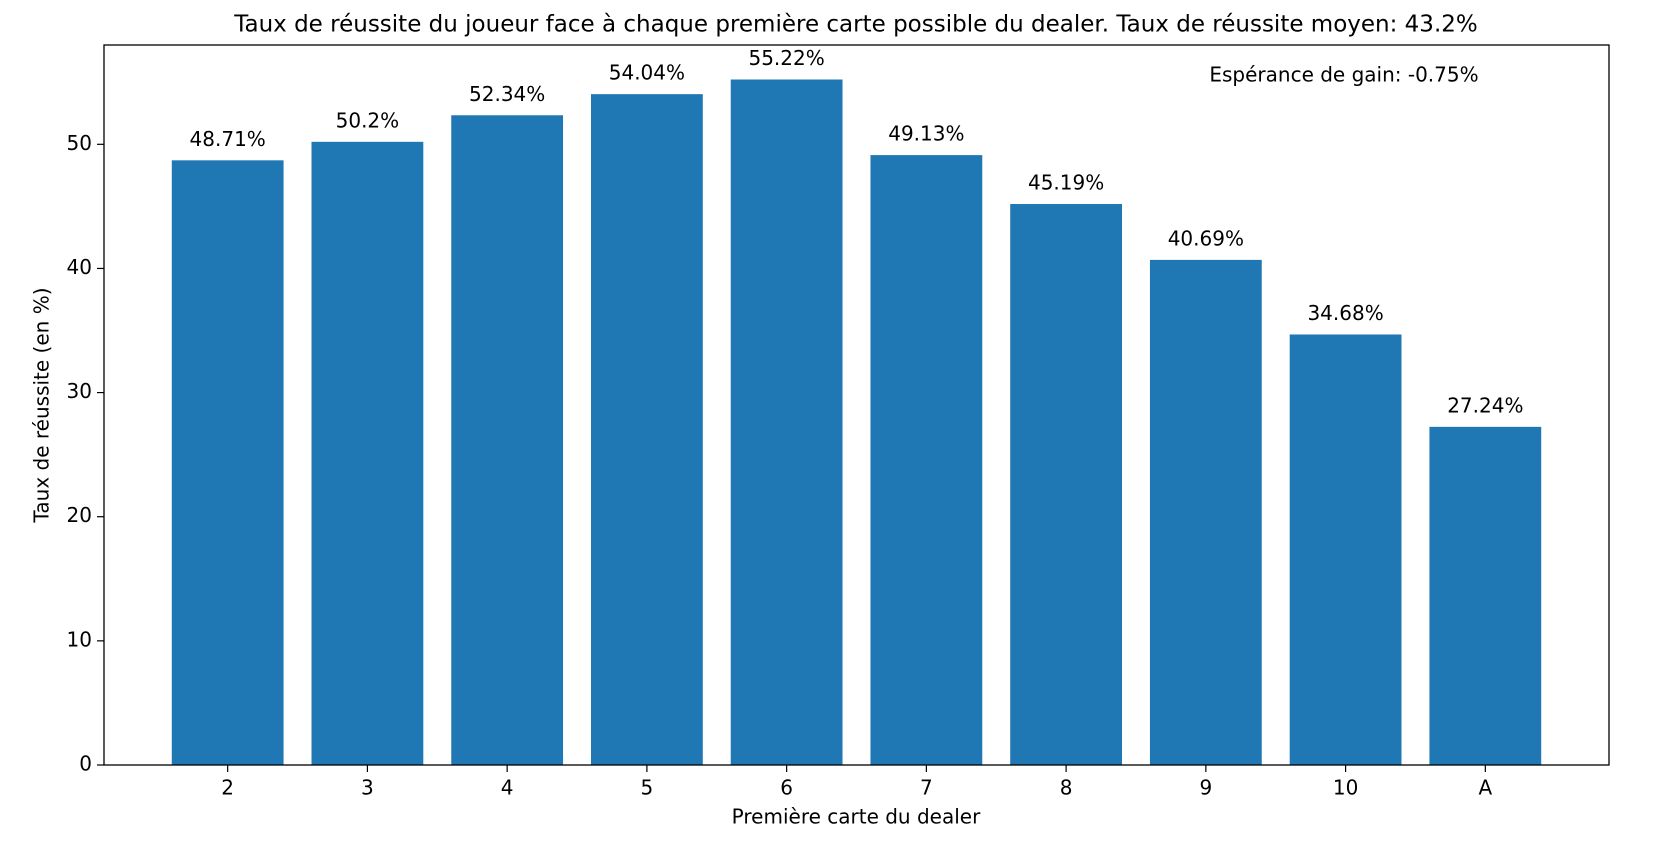 The image size is (1666, 841). I want to click on y-tick-label: 40, so click(79, 267).